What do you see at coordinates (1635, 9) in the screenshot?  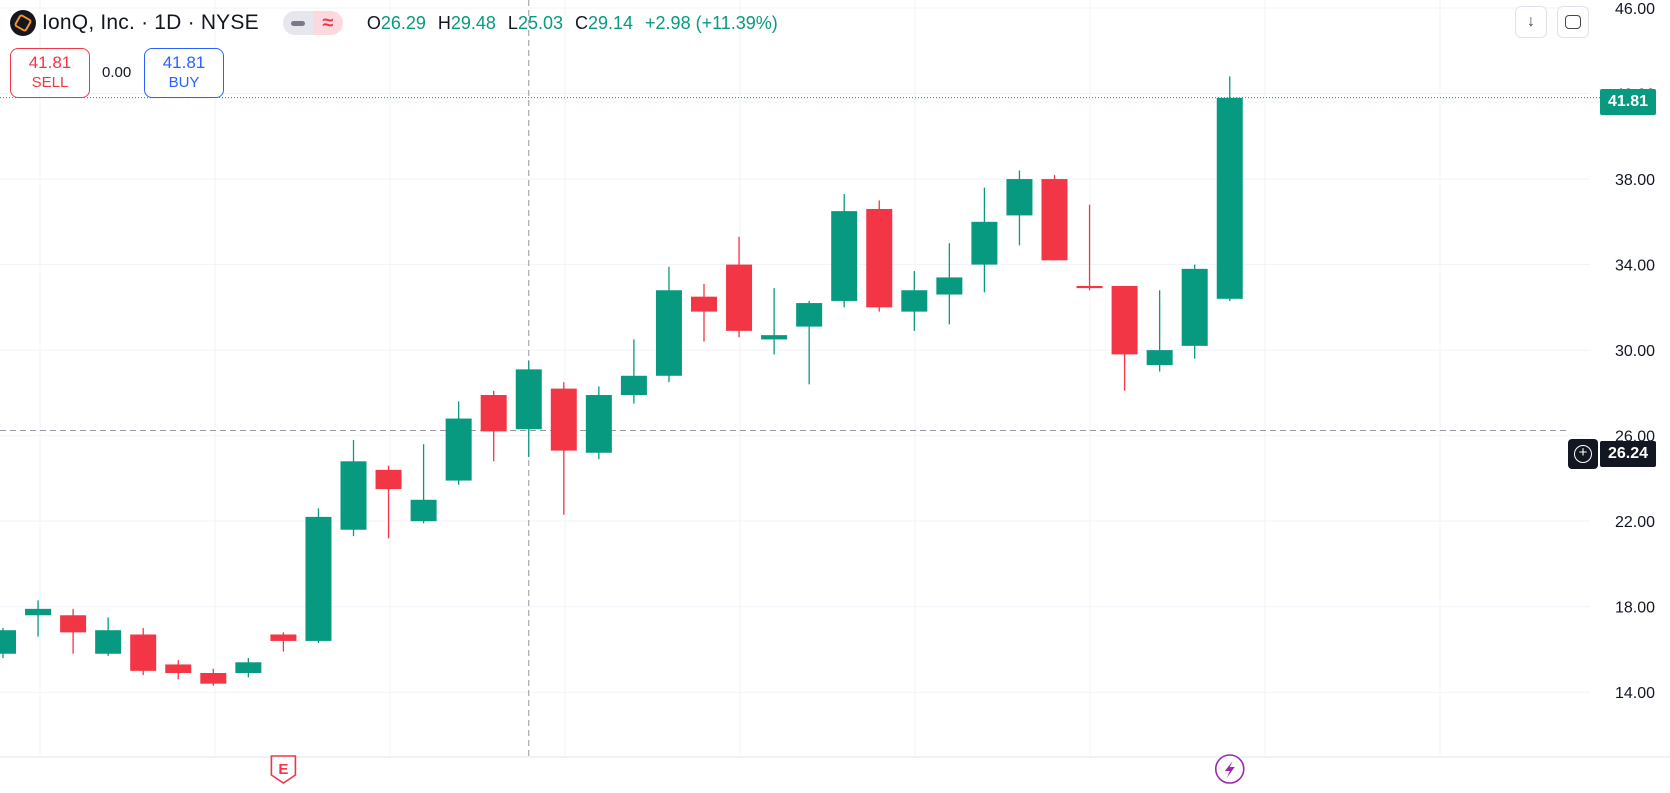 I see `y-tick-label: 46.00` at bounding box center [1635, 9].